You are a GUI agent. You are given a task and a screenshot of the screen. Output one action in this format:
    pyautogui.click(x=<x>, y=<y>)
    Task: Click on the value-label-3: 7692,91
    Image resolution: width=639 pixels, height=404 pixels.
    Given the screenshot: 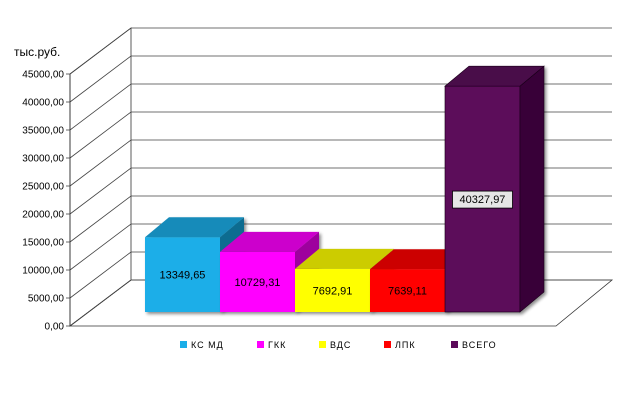 What is the action you would take?
    pyautogui.click(x=333, y=291)
    